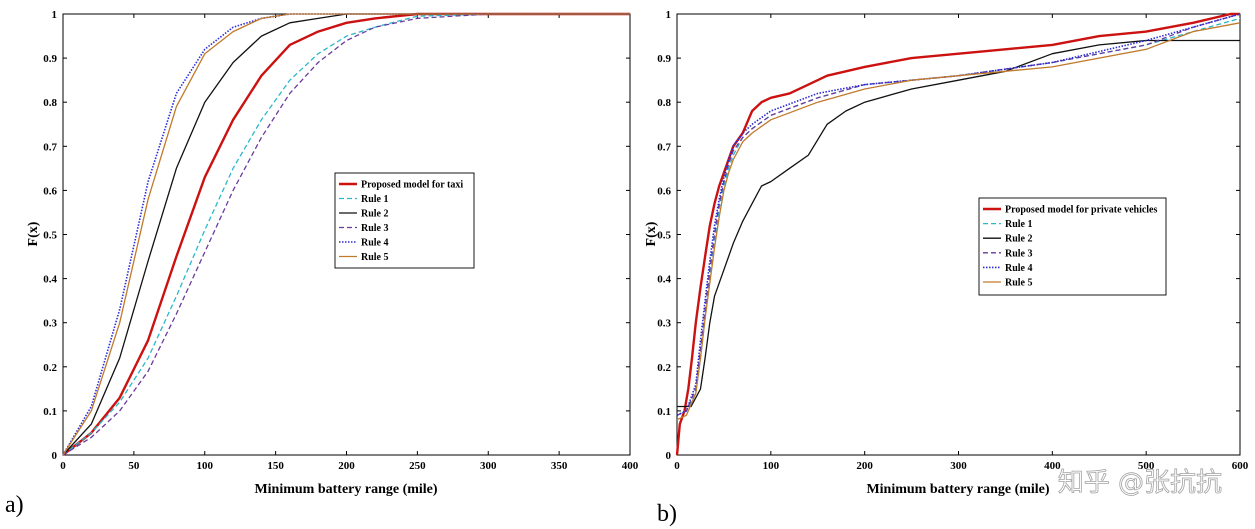 This screenshot has height=529, width=1255. I want to click on x-tick-label: 350, so click(559, 466).